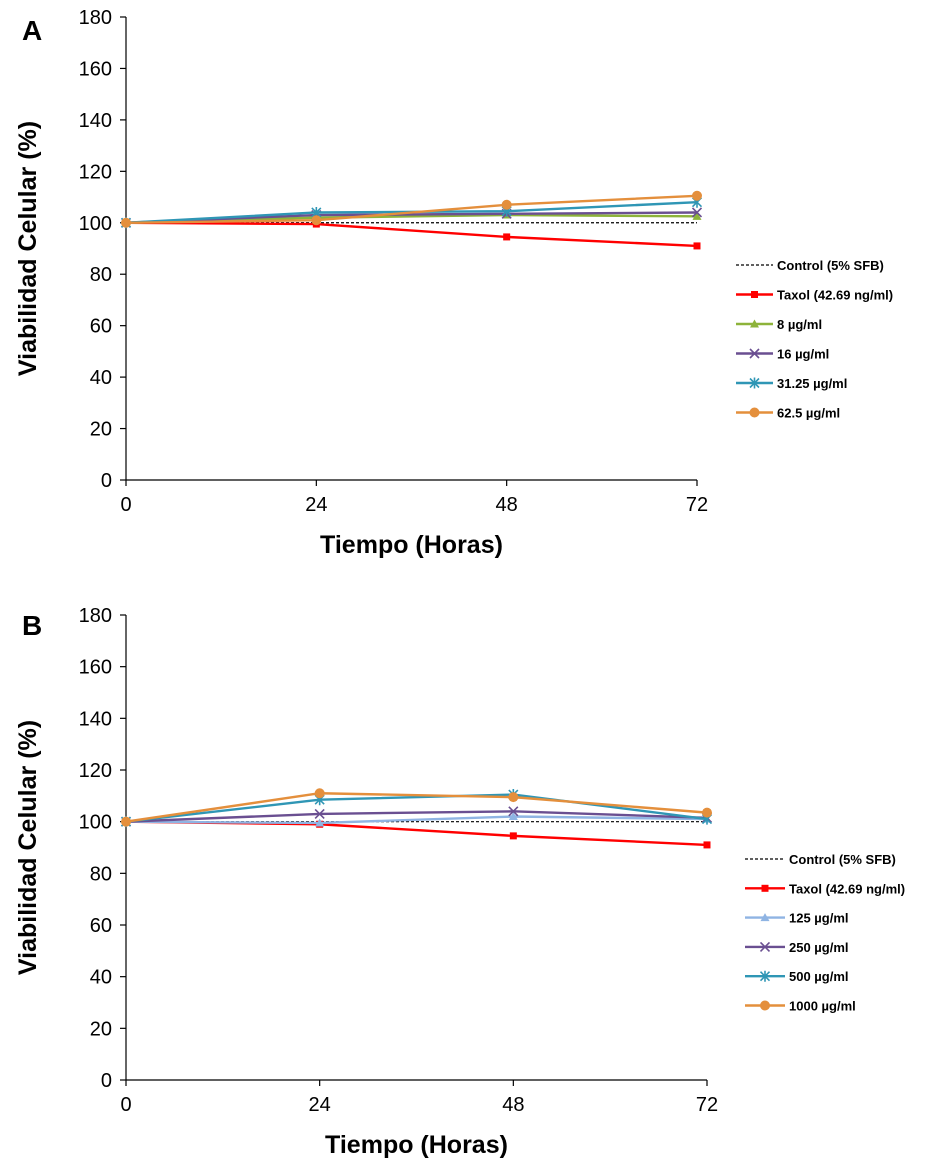  I want to click on legend-entry: 250 µg/ml, so click(797, 947).